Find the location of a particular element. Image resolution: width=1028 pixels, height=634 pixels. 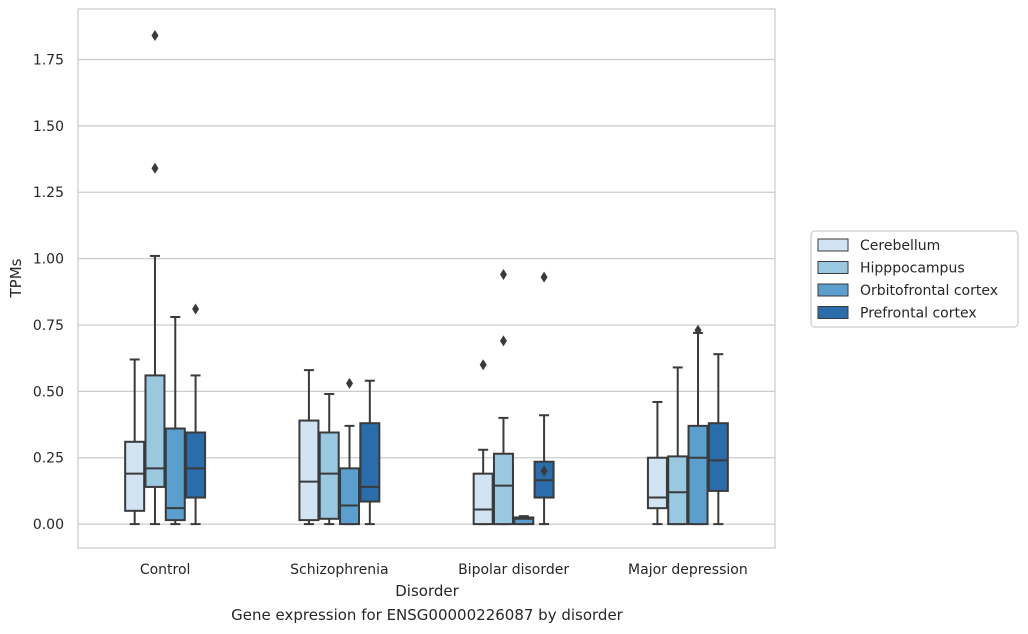

y-tick-label: 1.00 is located at coordinates (48, 260).